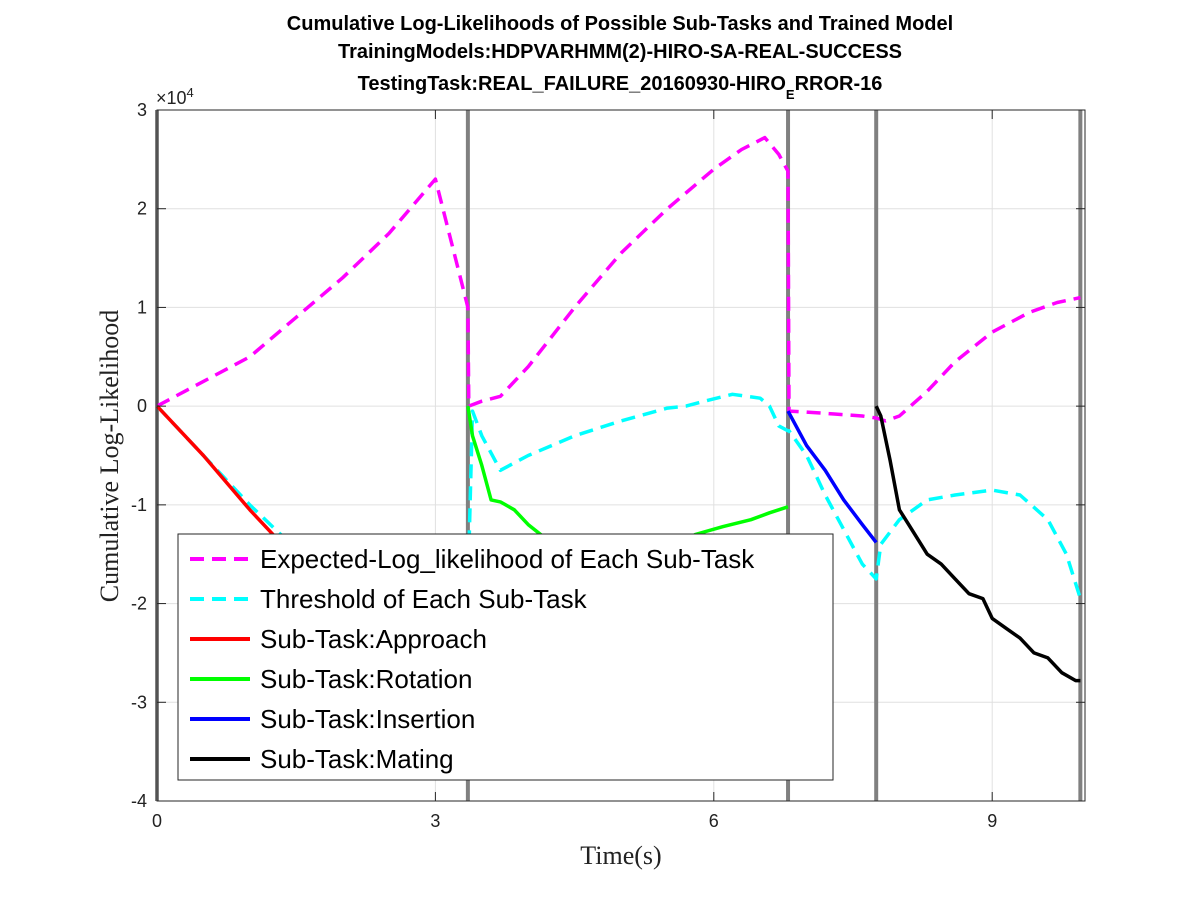 Image resolution: width=1200 pixels, height=900 pixels. I want to click on y-tick-label-5: 1, so click(142, 307).